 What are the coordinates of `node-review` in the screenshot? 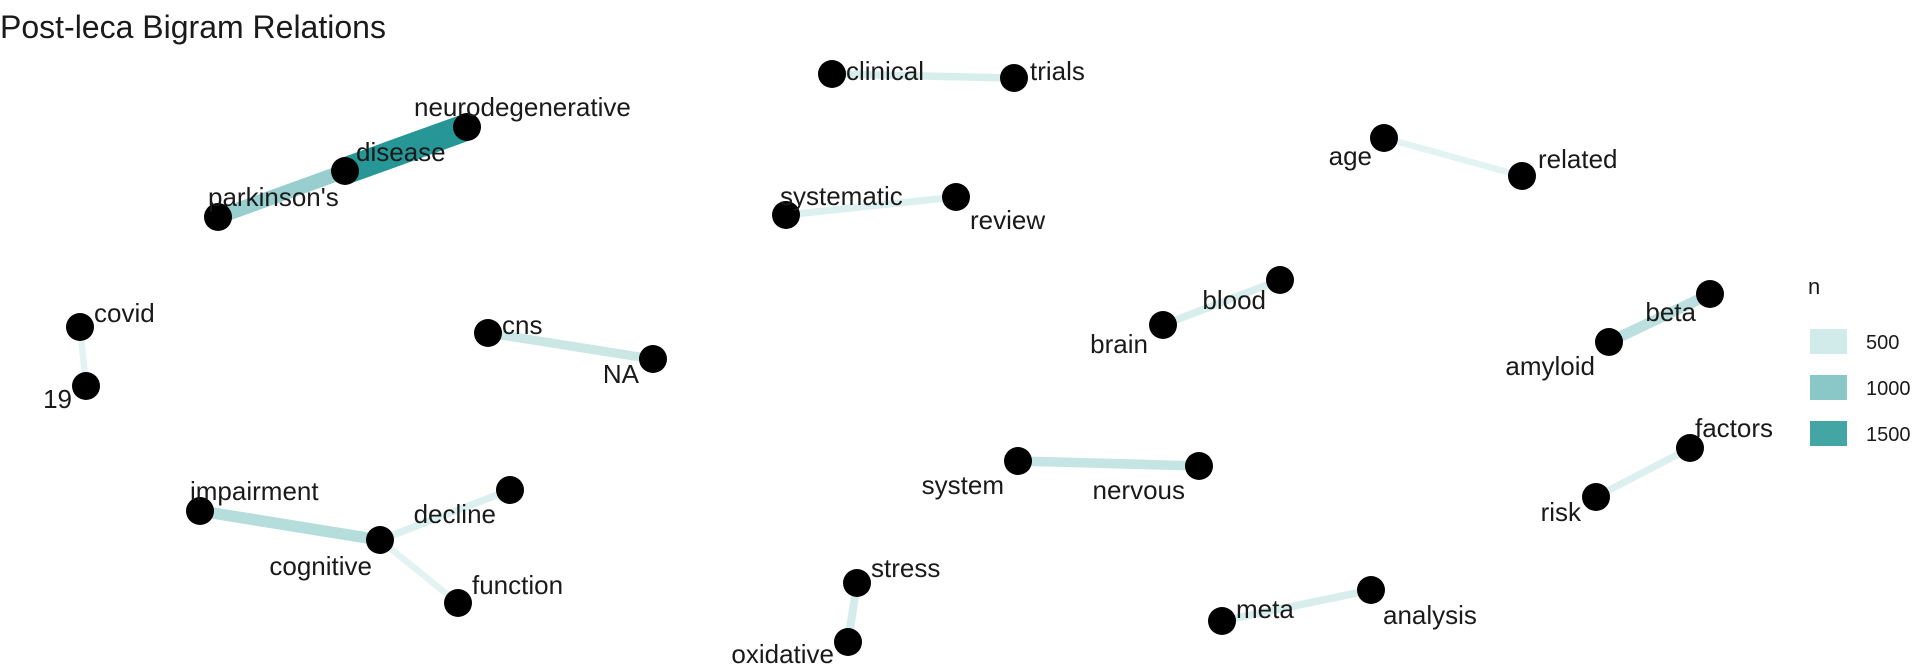 It's located at (956, 197).